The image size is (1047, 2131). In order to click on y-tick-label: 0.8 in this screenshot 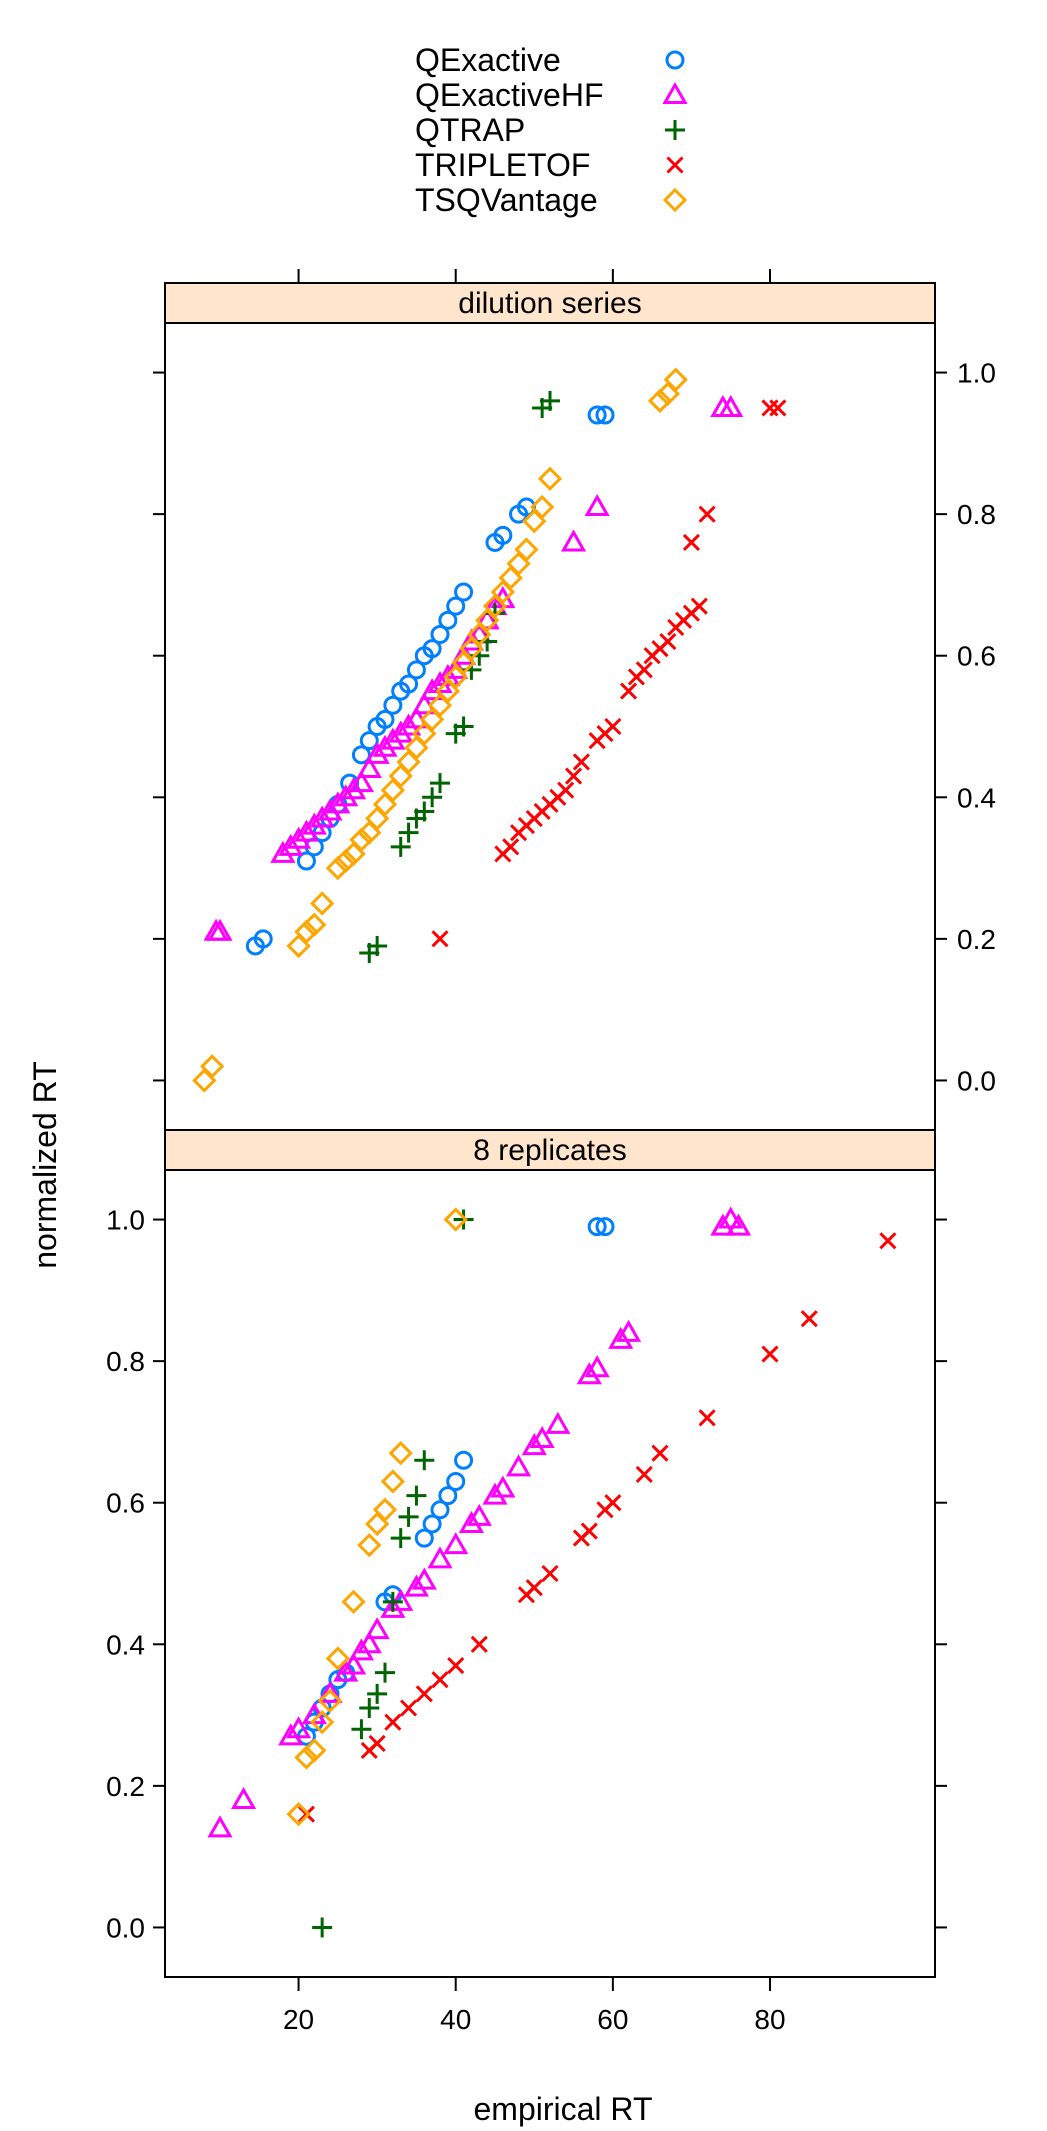, I will do `click(125, 1361)`.